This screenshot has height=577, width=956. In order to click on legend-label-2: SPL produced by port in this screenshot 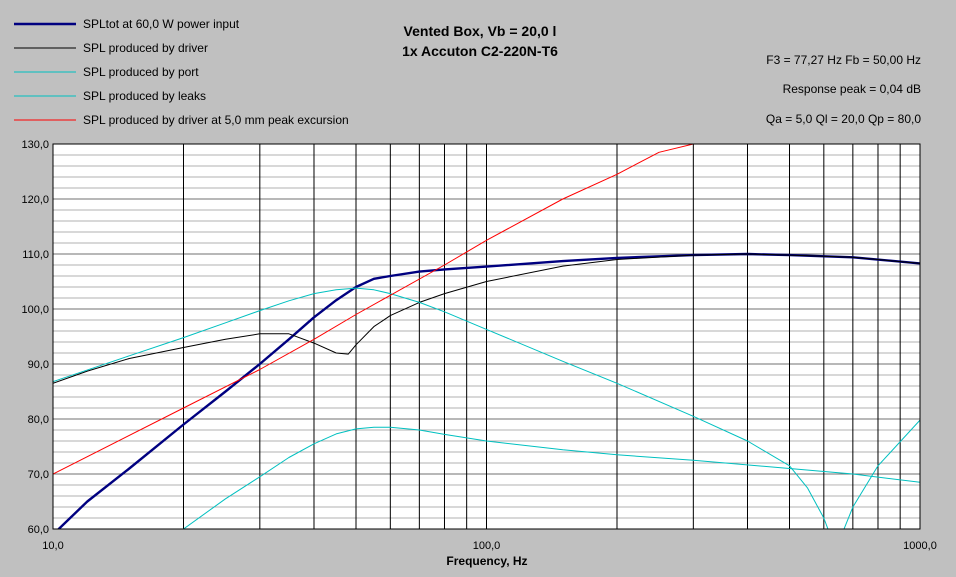, I will do `click(141, 72)`.